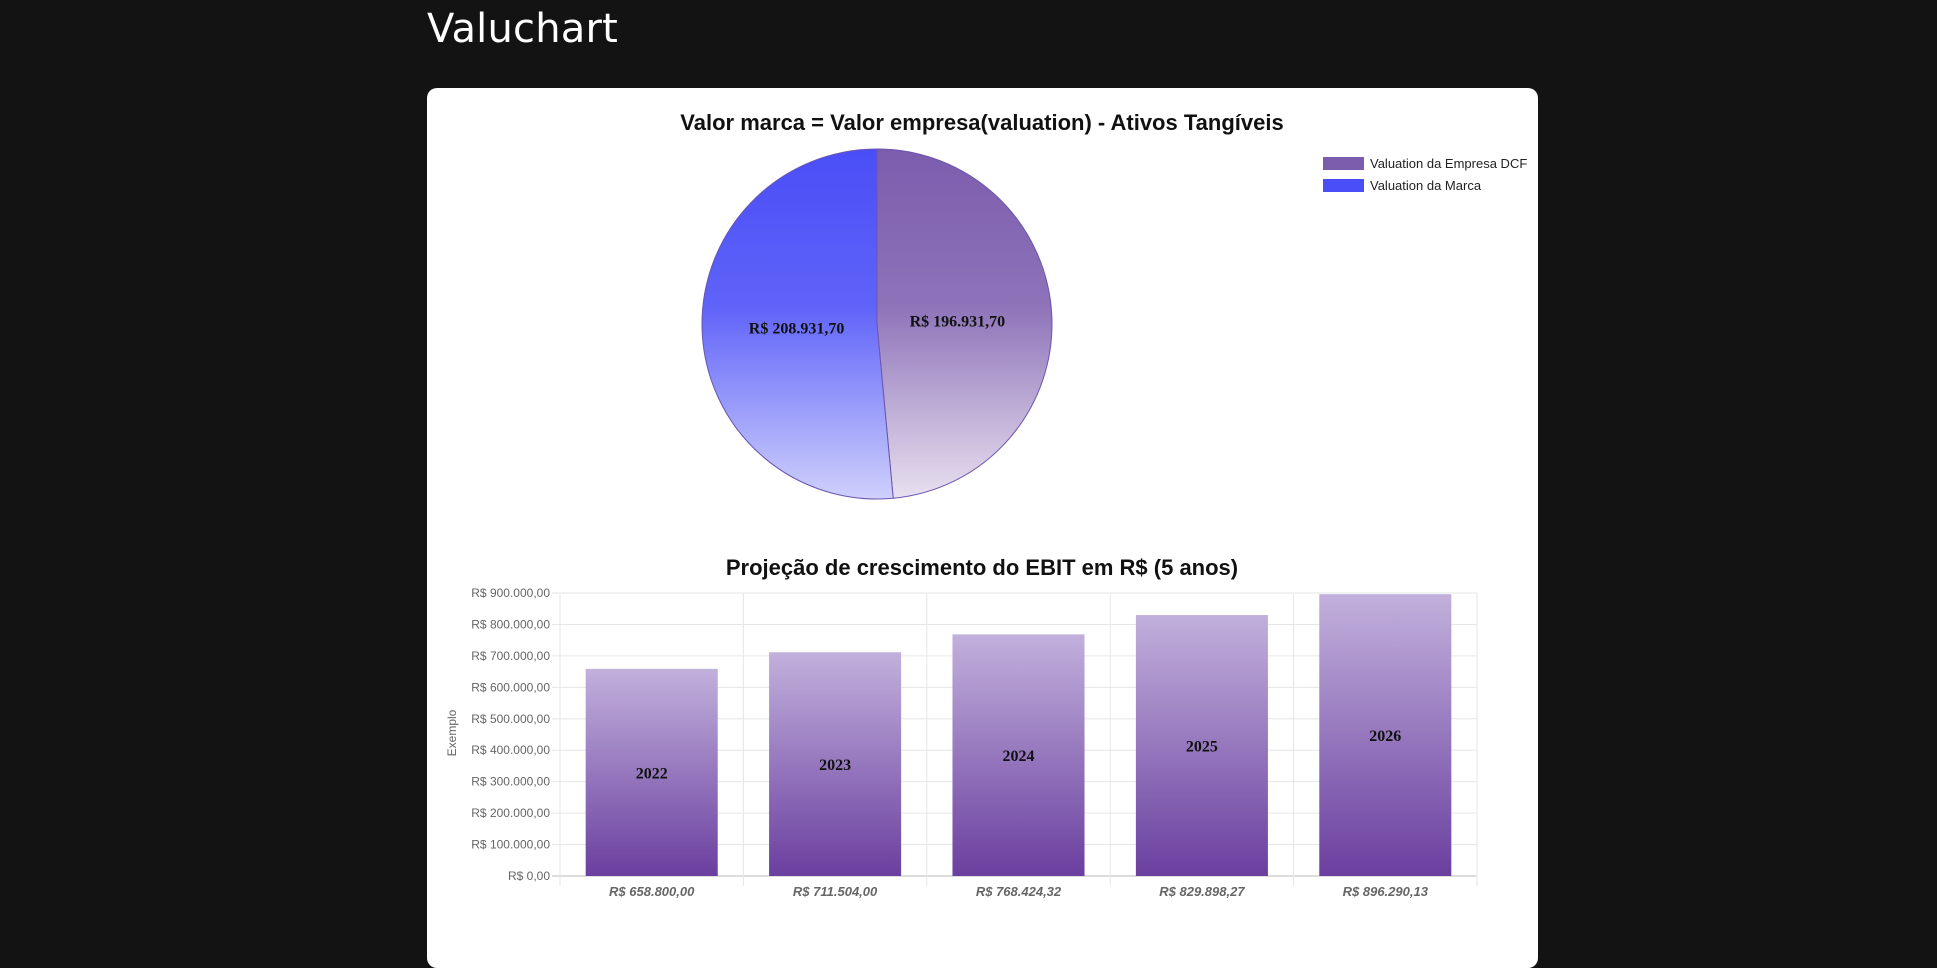  I want to click on bar-label: 2024, so click(1019, 756).